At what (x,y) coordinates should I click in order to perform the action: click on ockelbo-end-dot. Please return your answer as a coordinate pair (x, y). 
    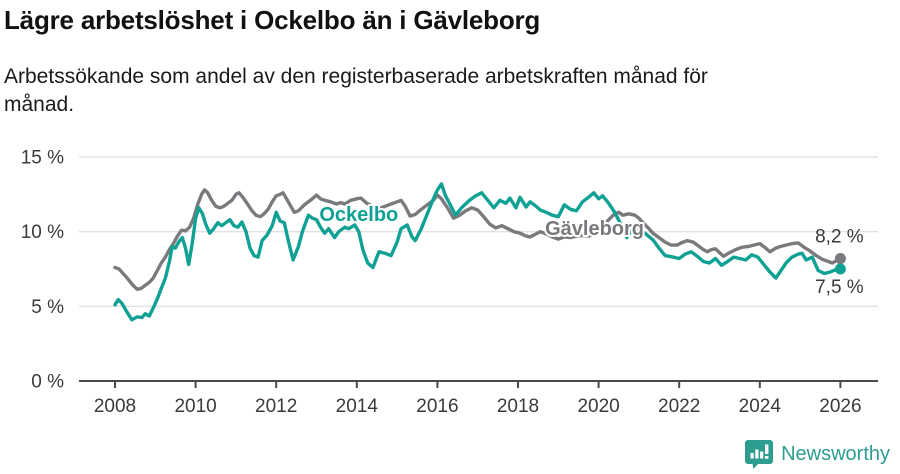
    Looking at the image, I should click on (840, 269).